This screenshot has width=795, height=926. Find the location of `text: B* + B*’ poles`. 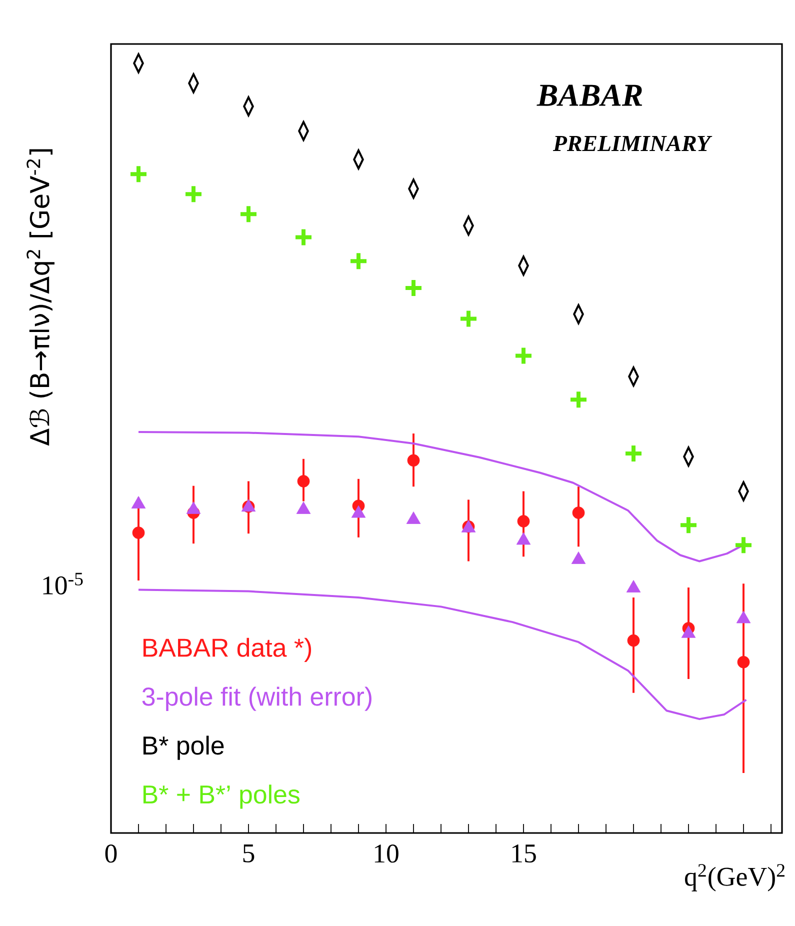

text: B* + B*’ poles is located at coordinates (221, 796).